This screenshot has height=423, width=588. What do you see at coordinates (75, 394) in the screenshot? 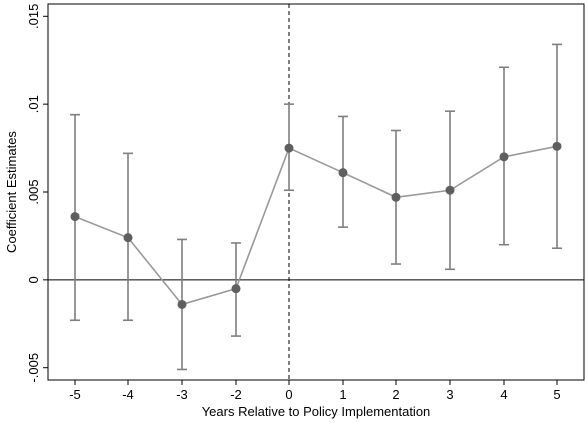
I see `x-tick-label: -5` at bounding box center [75, 394].